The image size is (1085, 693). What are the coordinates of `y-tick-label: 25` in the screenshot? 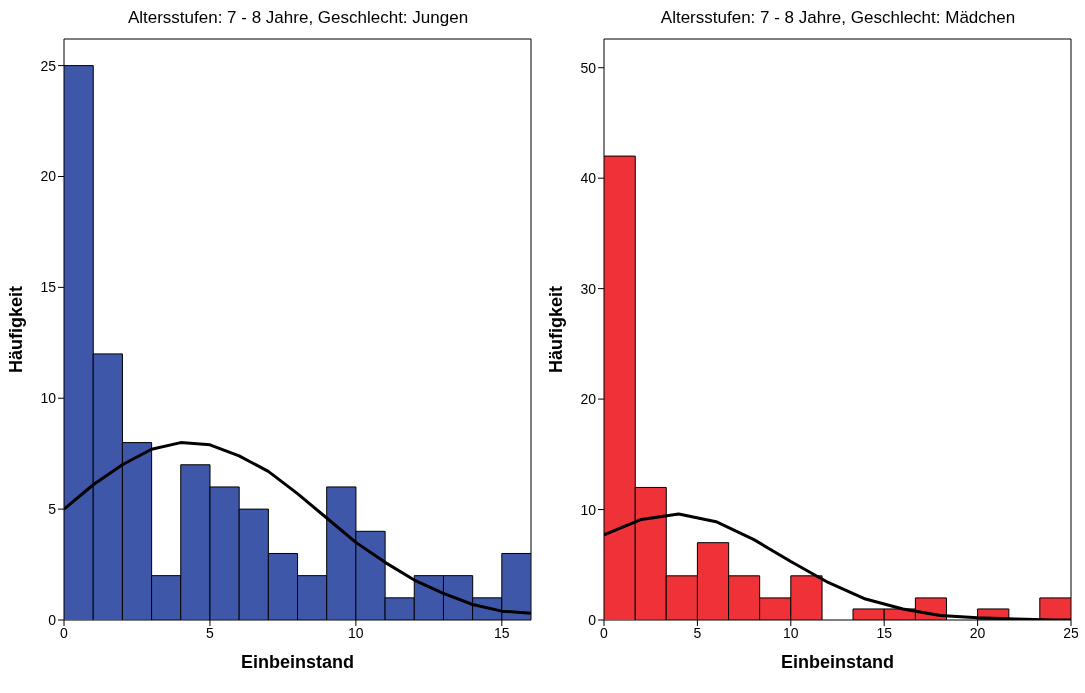 It's located at (48, 65).